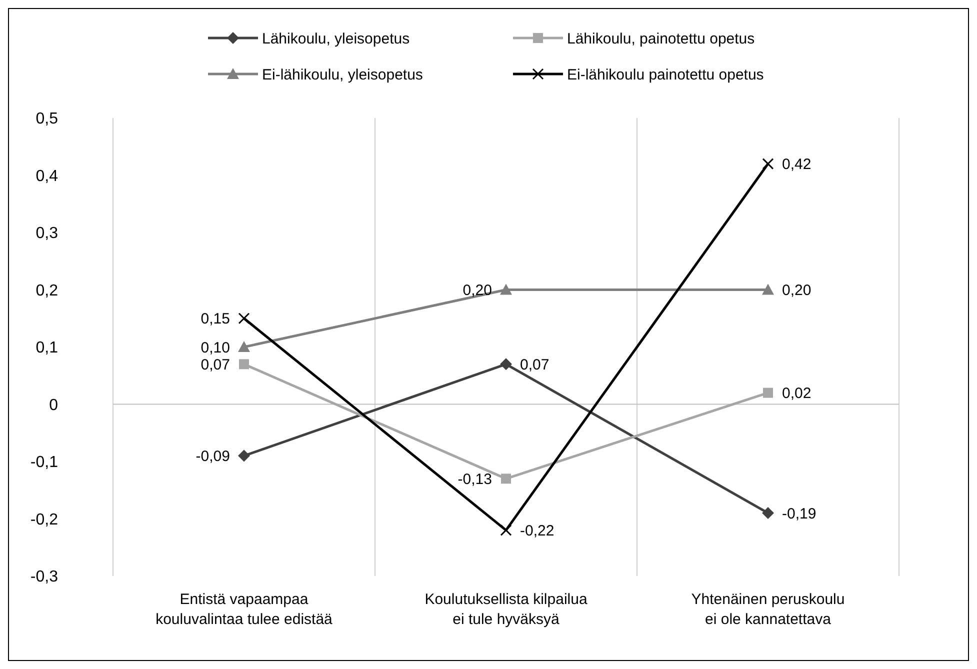  What do you see at coordinates (47, 291) in the screenshot?
I see `y-tick-label: 0,2` at bounding box center [47, 291].